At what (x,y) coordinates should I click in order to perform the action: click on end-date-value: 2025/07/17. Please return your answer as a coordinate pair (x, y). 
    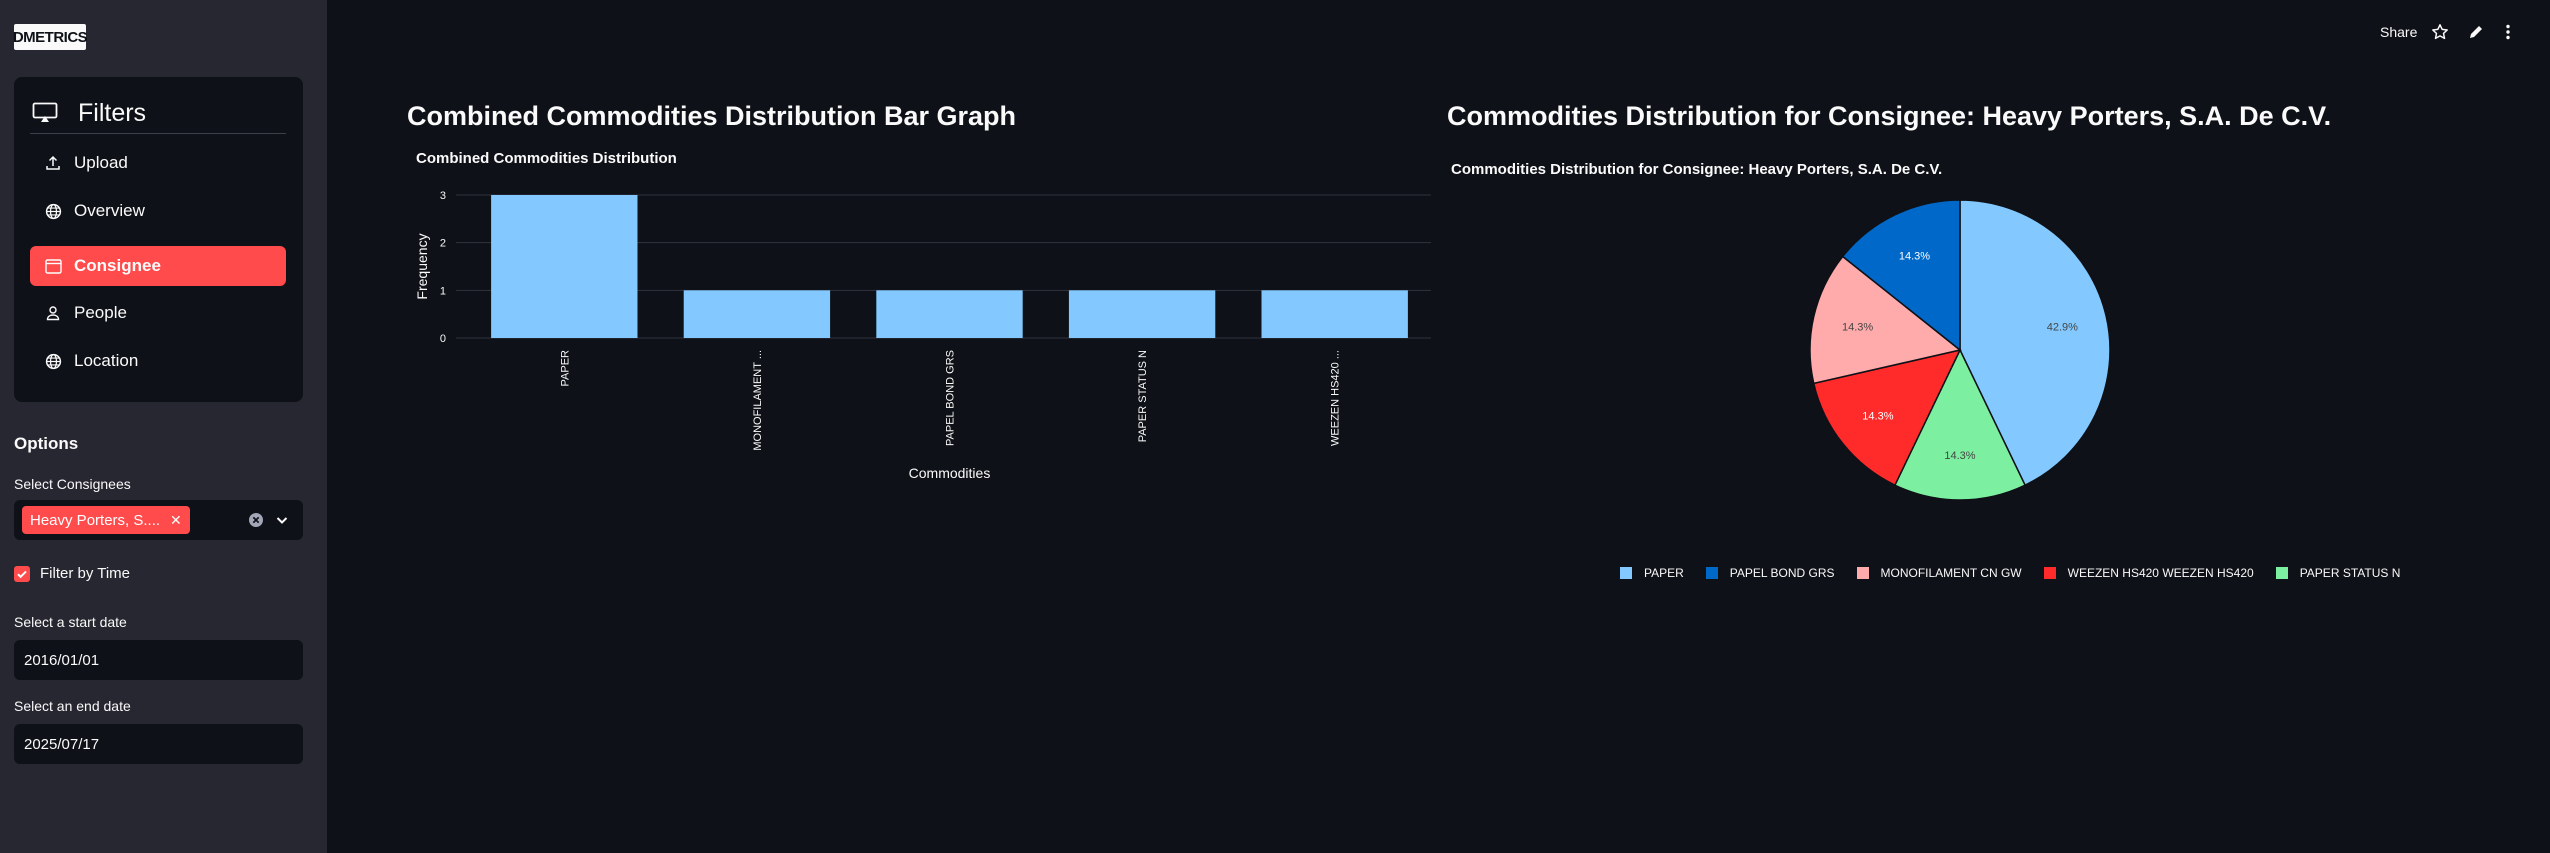
    Looking at the image, I should click on (62, 744).